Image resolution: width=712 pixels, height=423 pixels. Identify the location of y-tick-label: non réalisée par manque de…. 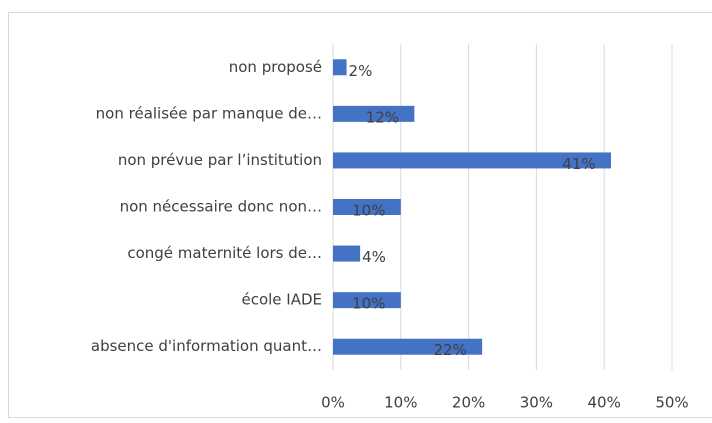
(209, 113).